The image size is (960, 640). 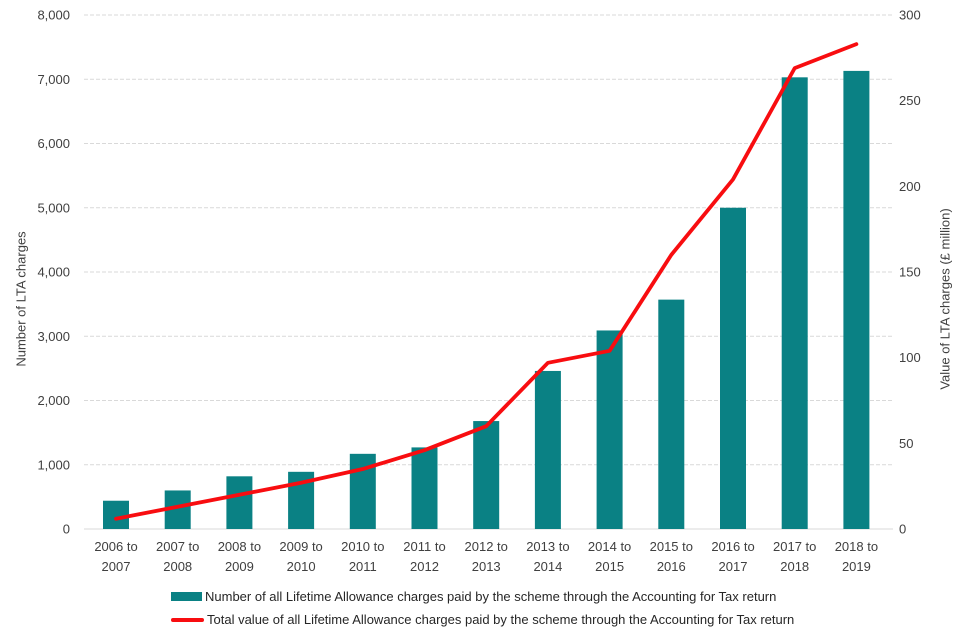 What do you see at coordinates (187, 619) in the screenshot?
I see `legend-line-swatch` at bounding box center [187, 619].